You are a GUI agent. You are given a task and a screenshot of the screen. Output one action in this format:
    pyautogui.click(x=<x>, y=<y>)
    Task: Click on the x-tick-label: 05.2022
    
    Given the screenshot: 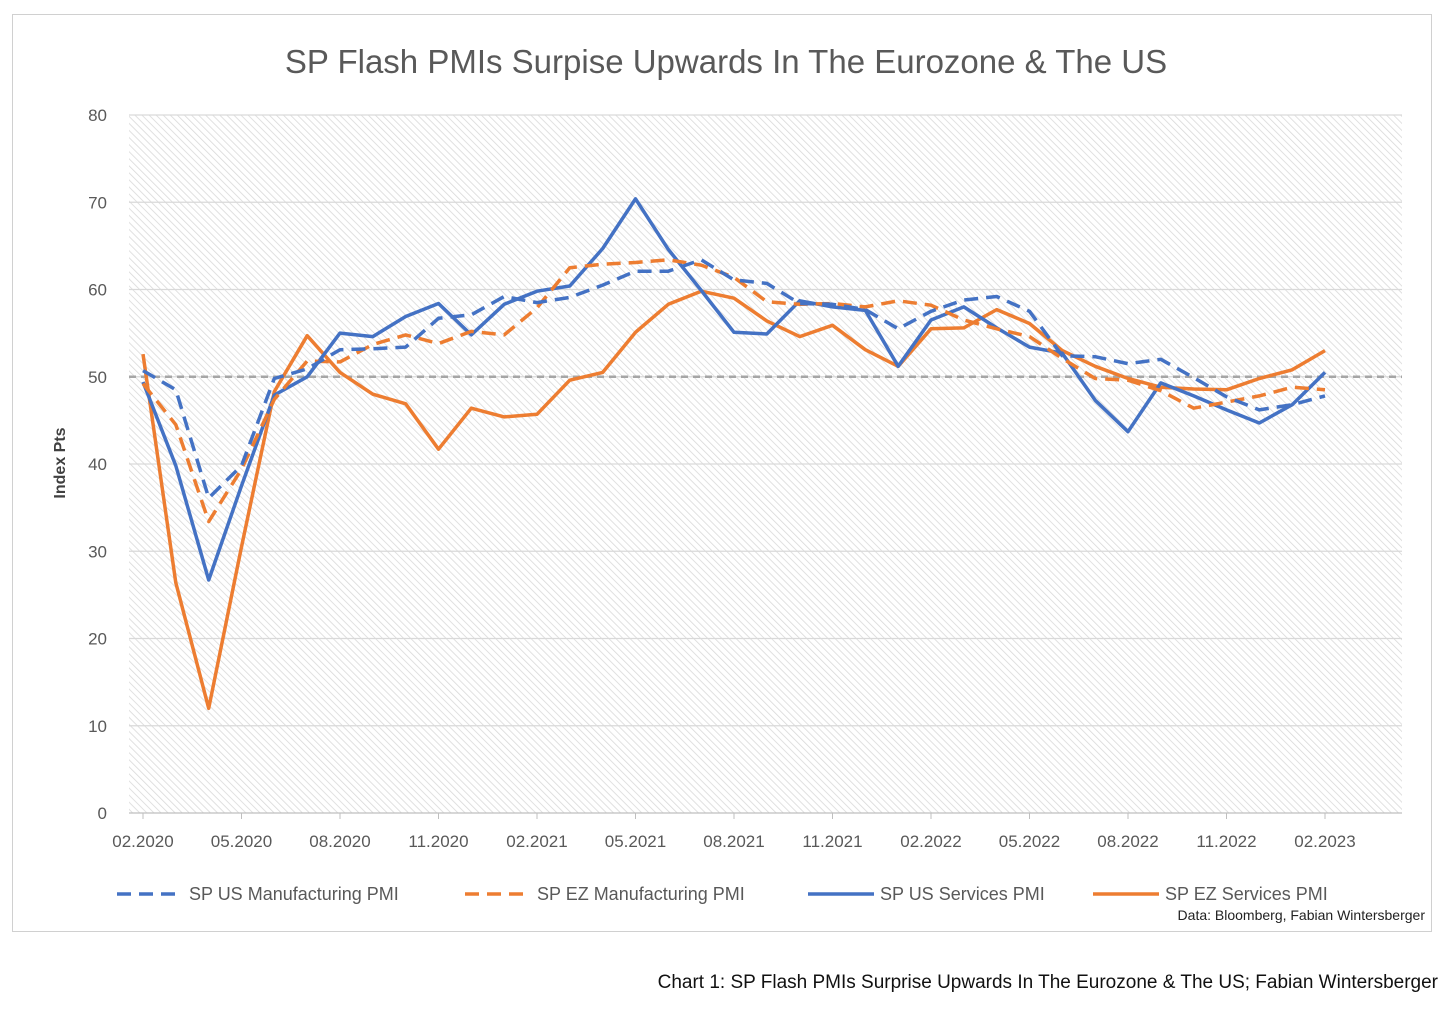 What is the action you would take?
    pyautogui.click(x=1029, y=841)
    